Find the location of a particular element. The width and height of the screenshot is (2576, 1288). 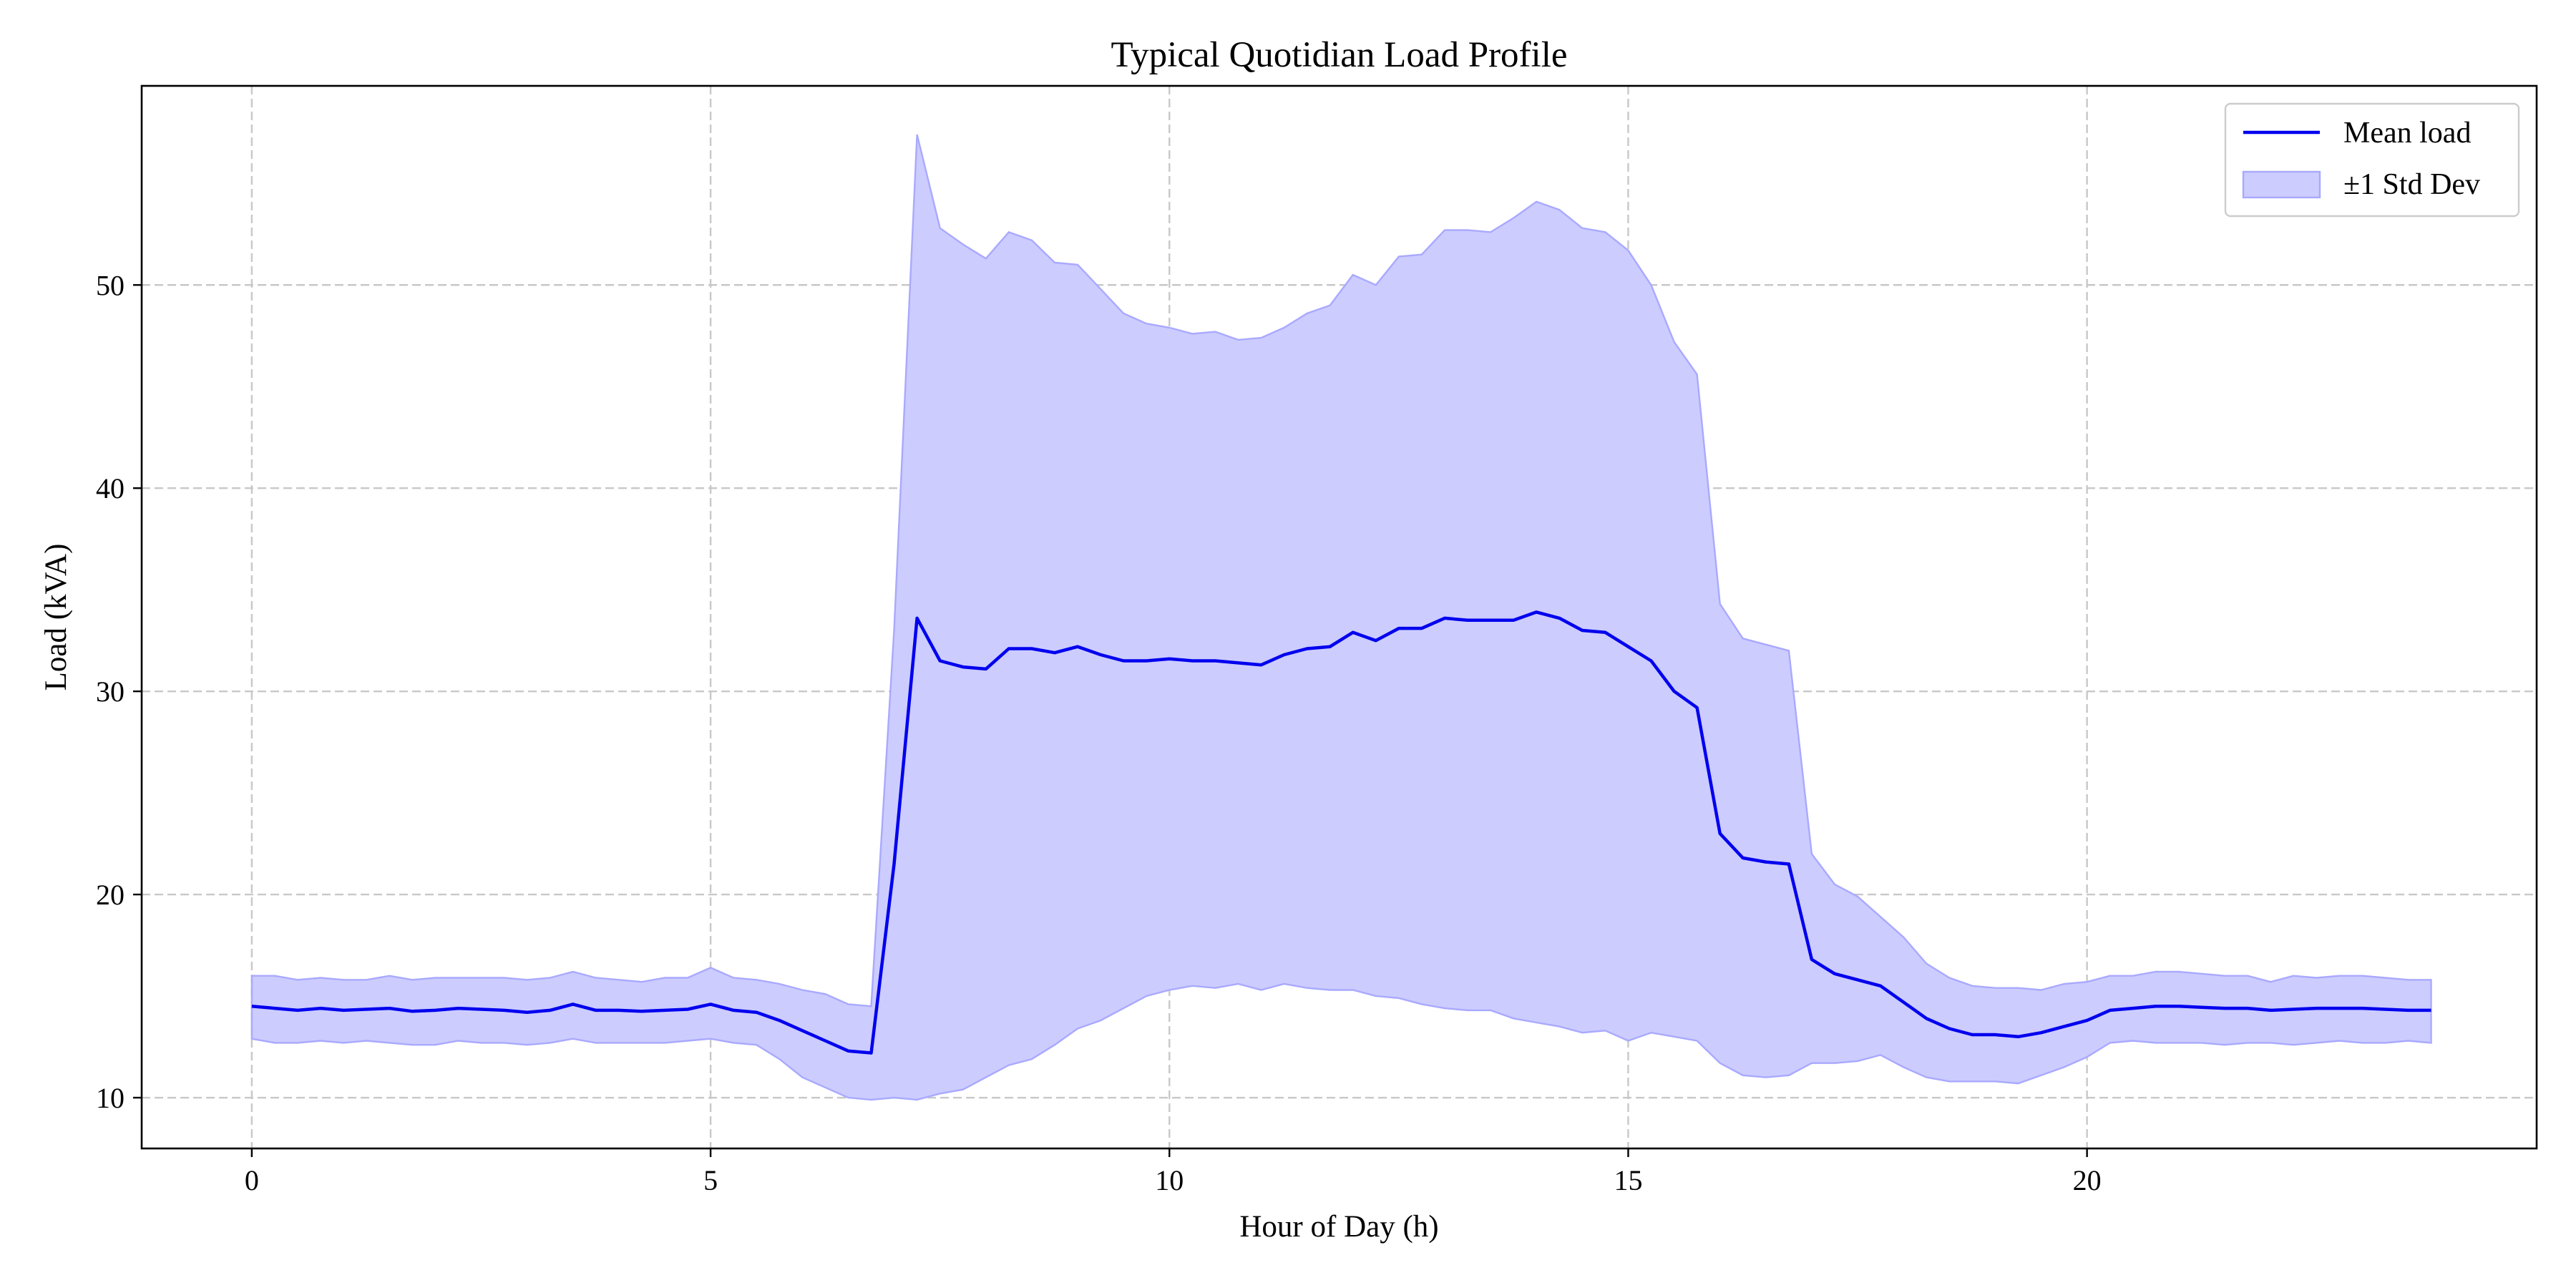

legend-label-mean: Mean load is located at coordinates (2407, 133).